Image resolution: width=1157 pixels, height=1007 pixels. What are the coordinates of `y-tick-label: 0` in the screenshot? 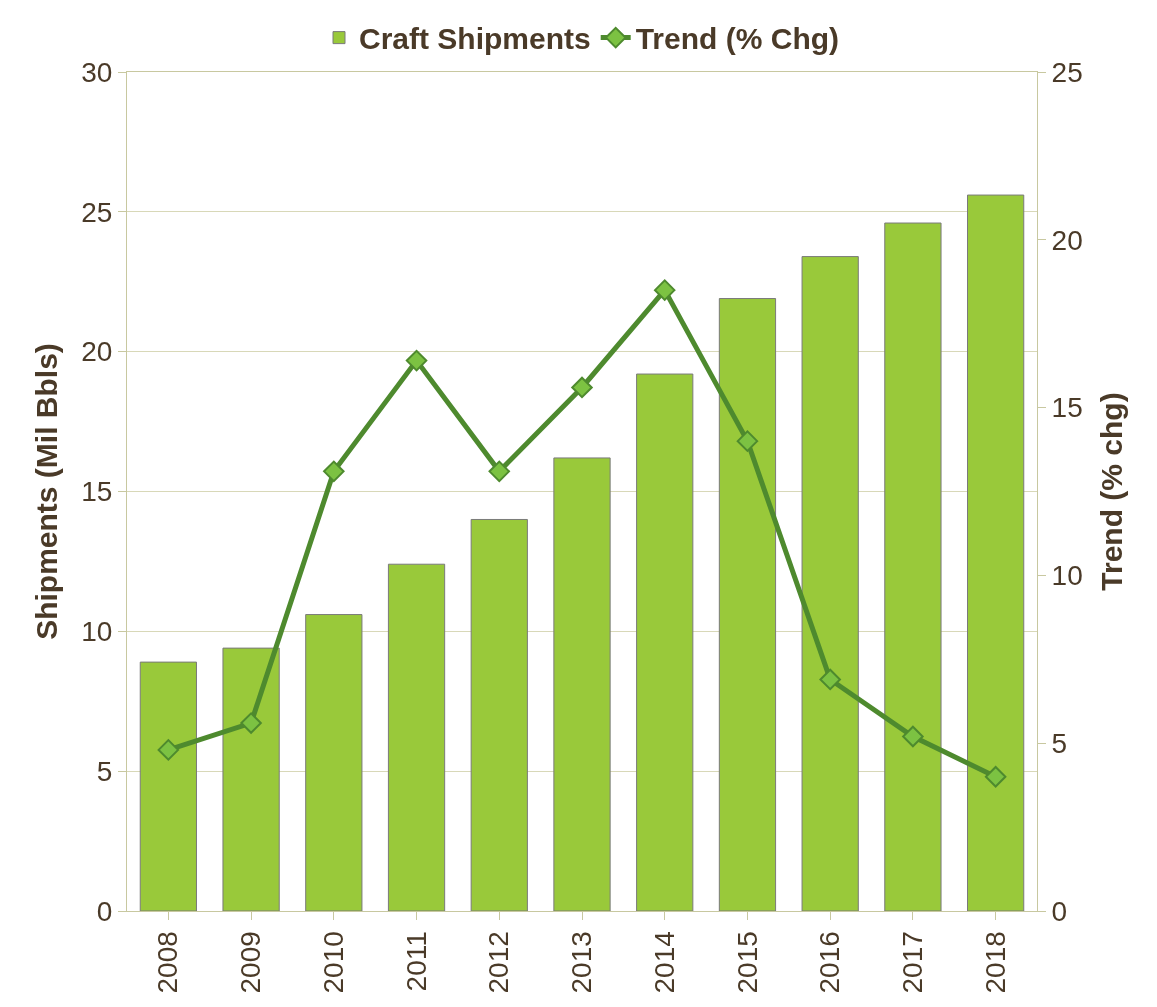 It's located at (104, 911).